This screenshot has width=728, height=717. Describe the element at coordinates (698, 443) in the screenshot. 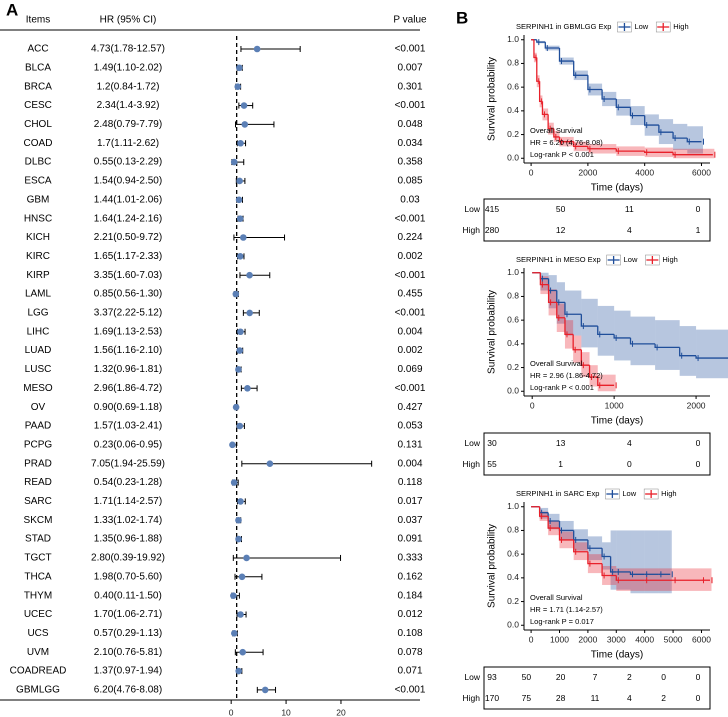

I see `risk-count: 0` at that location.